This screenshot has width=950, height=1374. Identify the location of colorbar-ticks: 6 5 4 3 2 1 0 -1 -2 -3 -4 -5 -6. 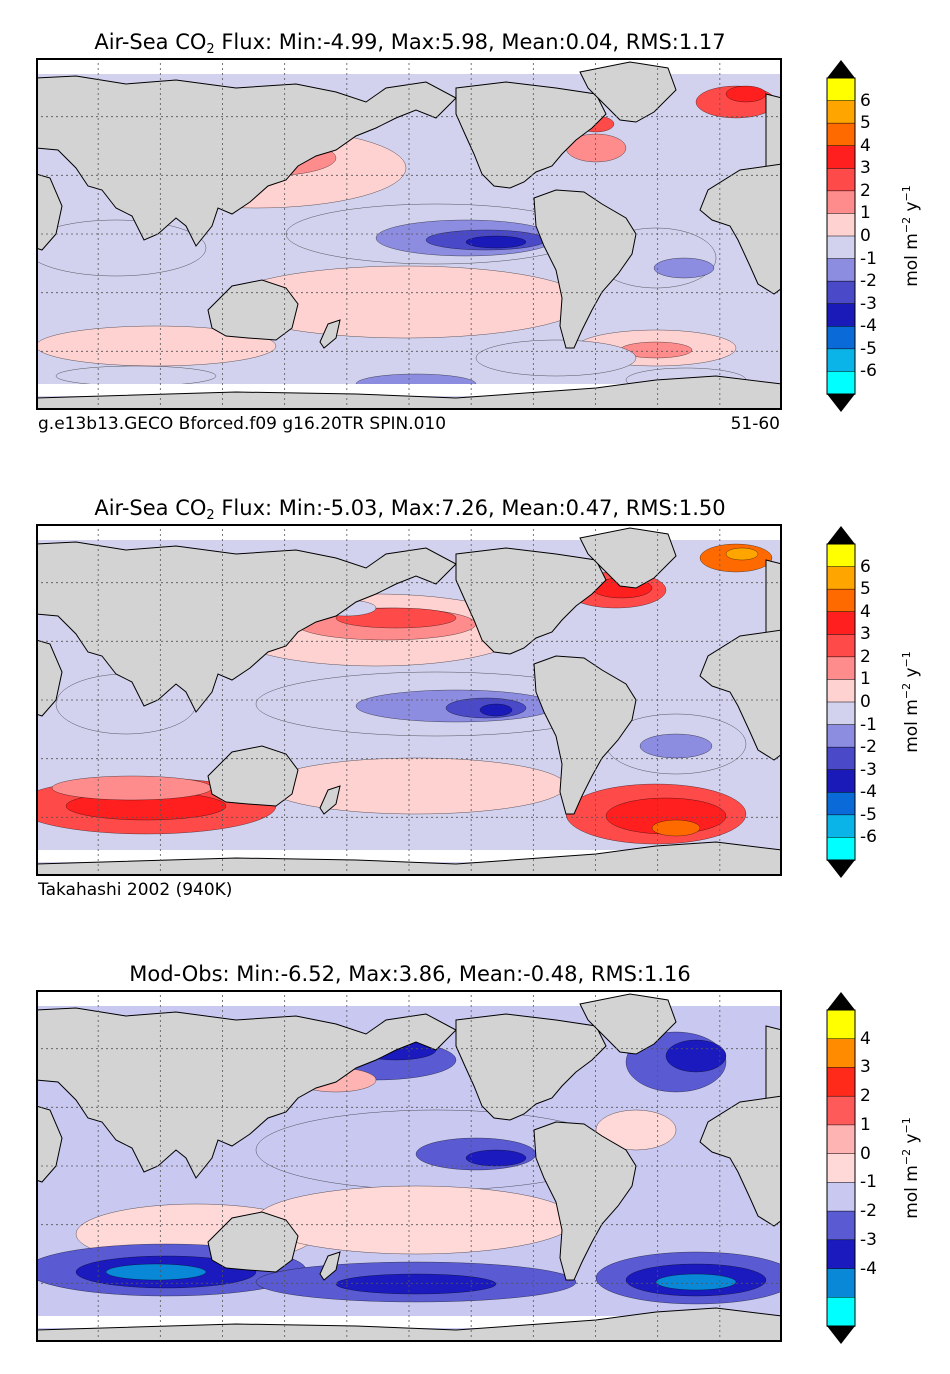
(880, 702).